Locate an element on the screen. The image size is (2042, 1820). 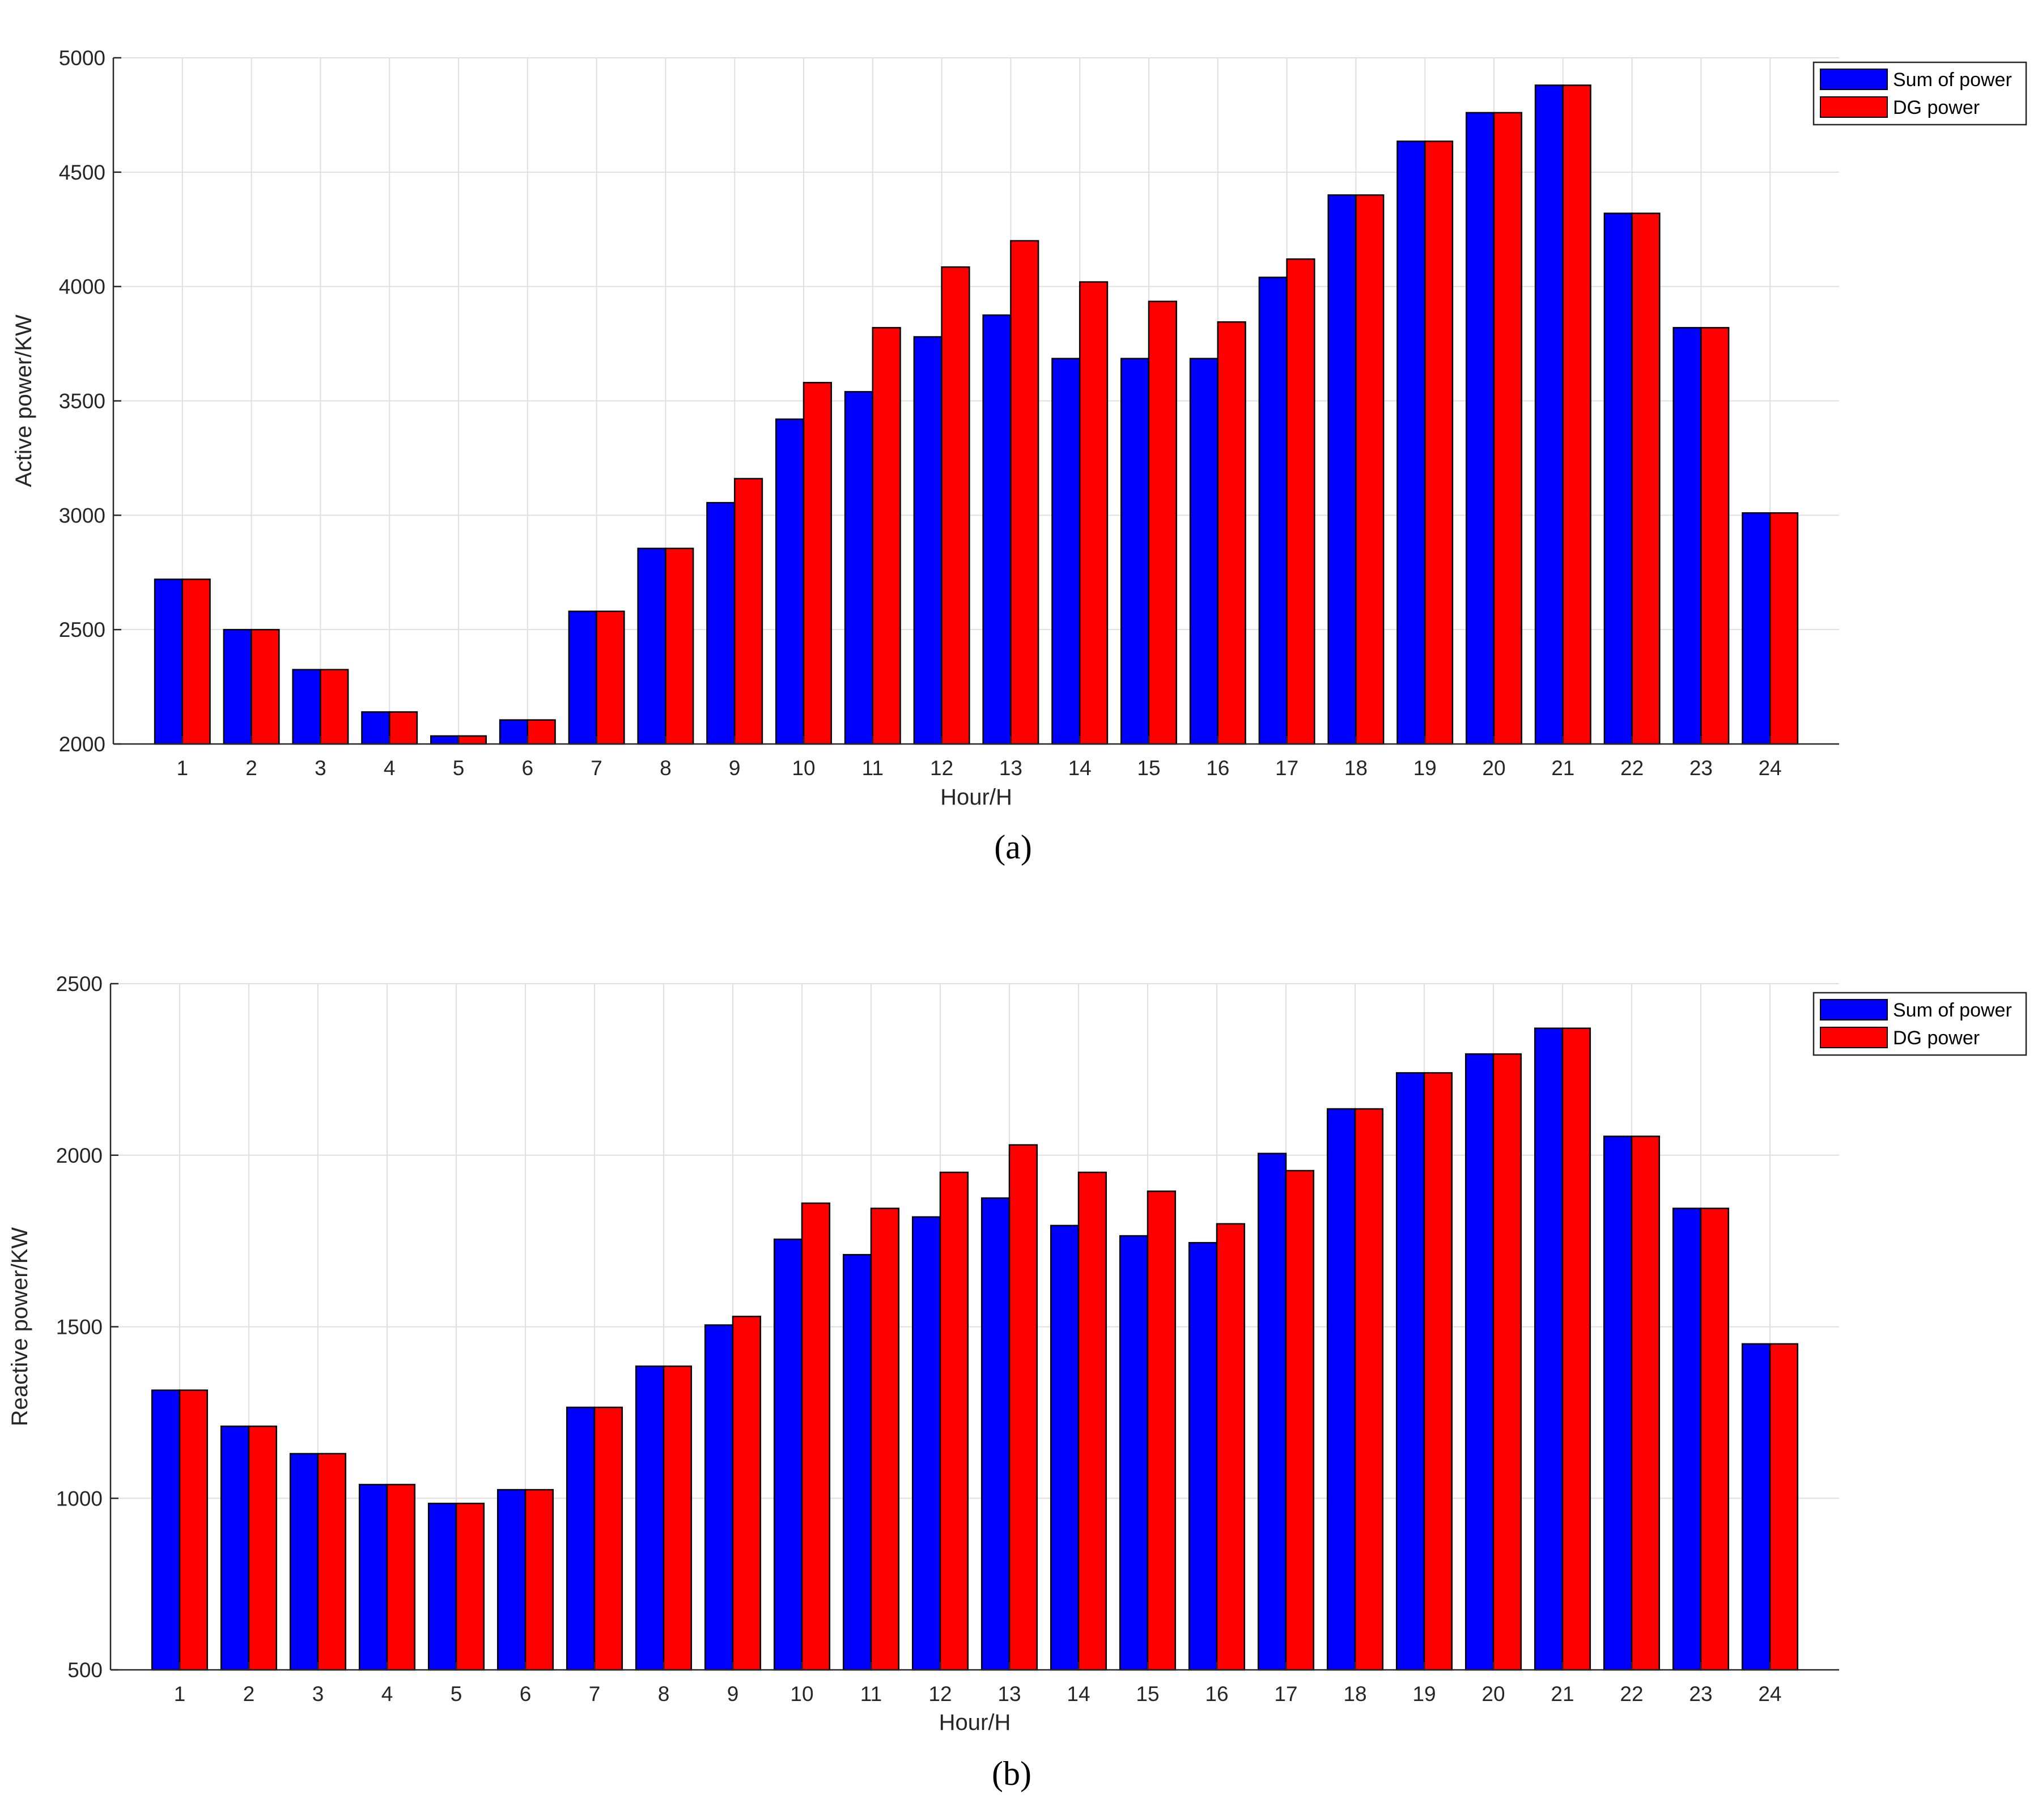
y-tick-label: 2000 is located at coordinates (79, 1155).